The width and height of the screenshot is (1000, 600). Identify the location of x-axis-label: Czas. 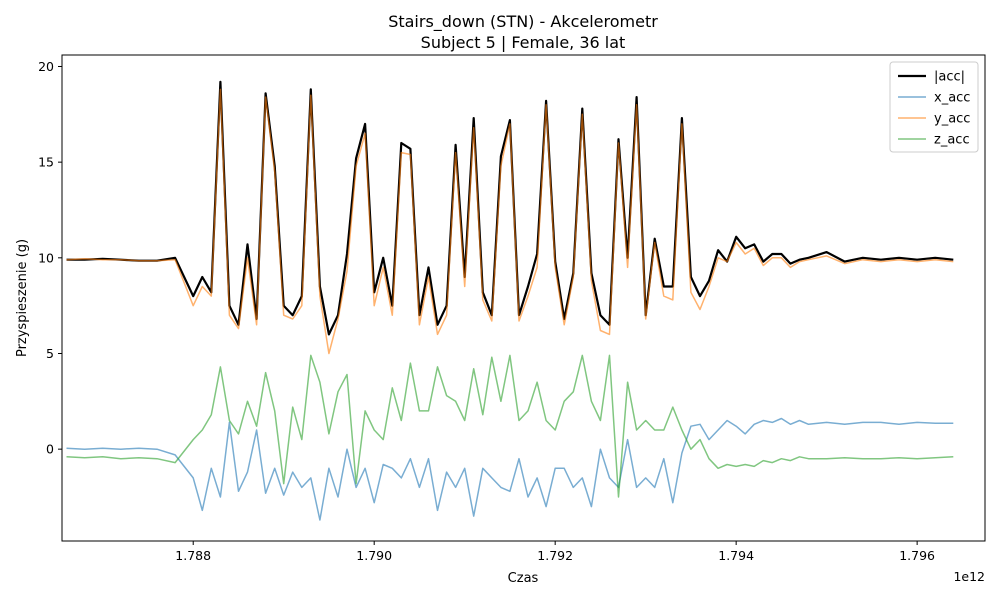
(523, 578).